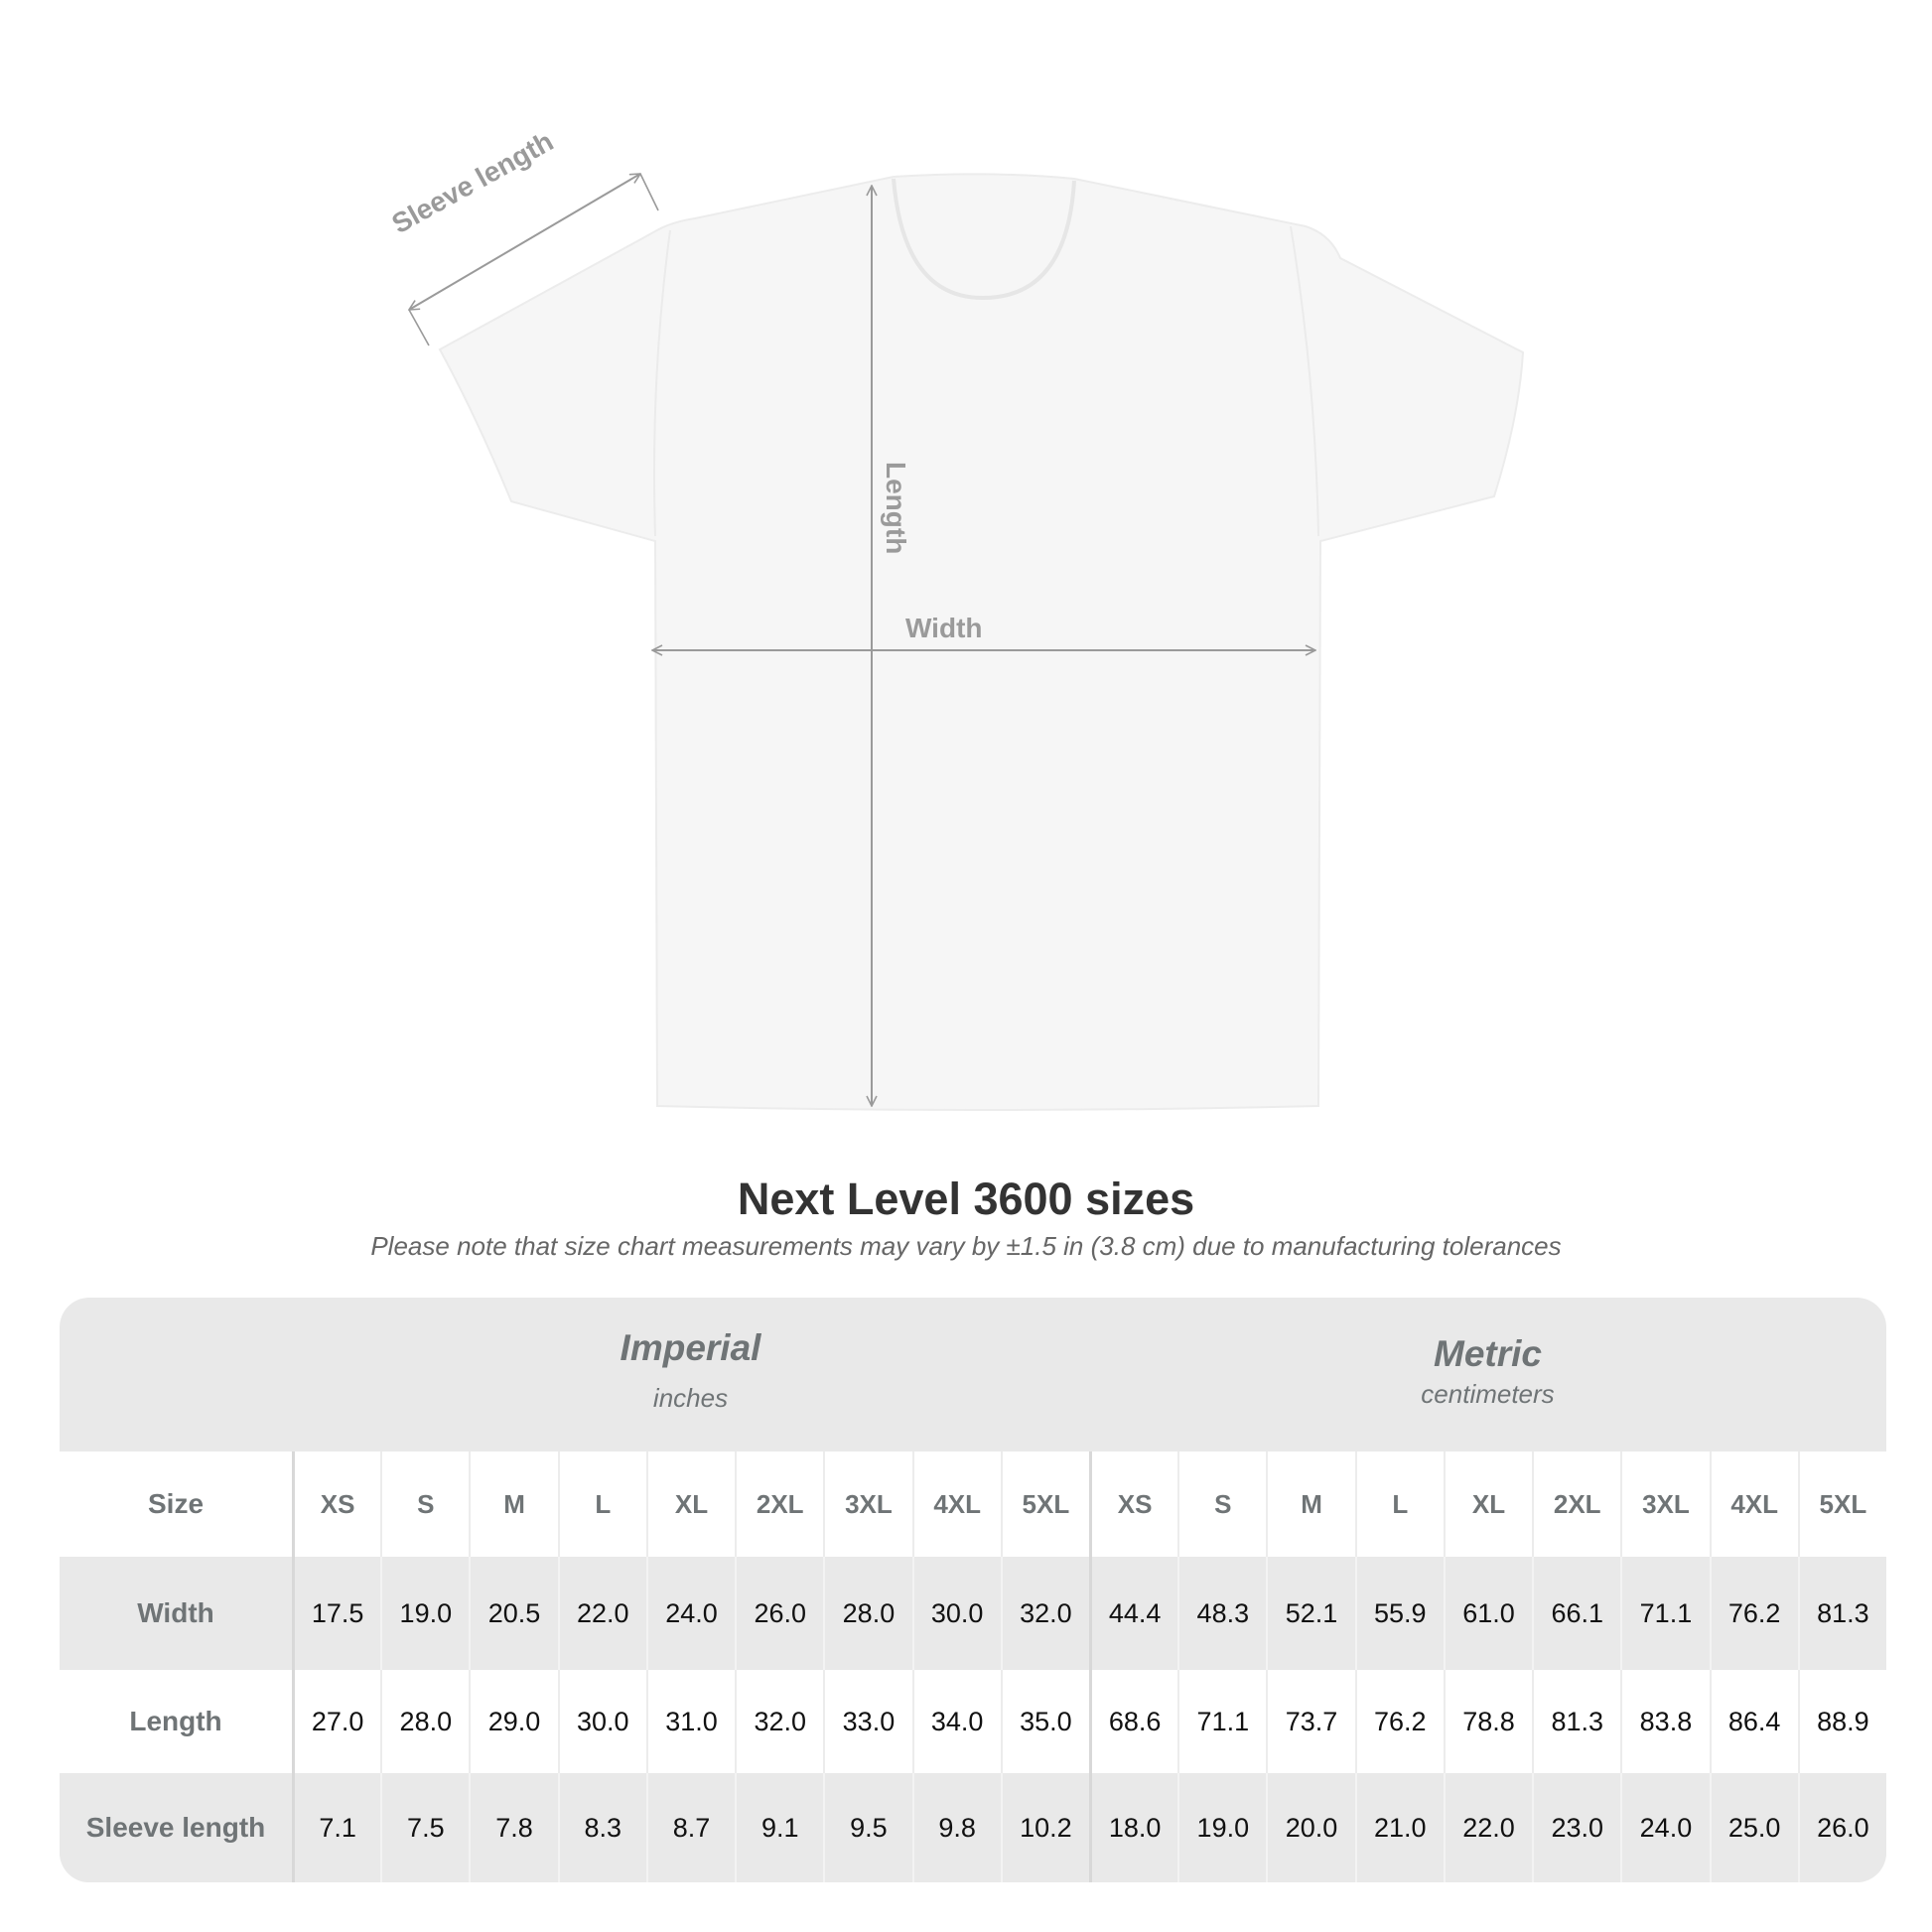 This screenshot has width=1932, height=1932. What do you see at coordinates (984, 239) in the screenshot?
I see `tshirt-collar` at bounding box center [984, 239].